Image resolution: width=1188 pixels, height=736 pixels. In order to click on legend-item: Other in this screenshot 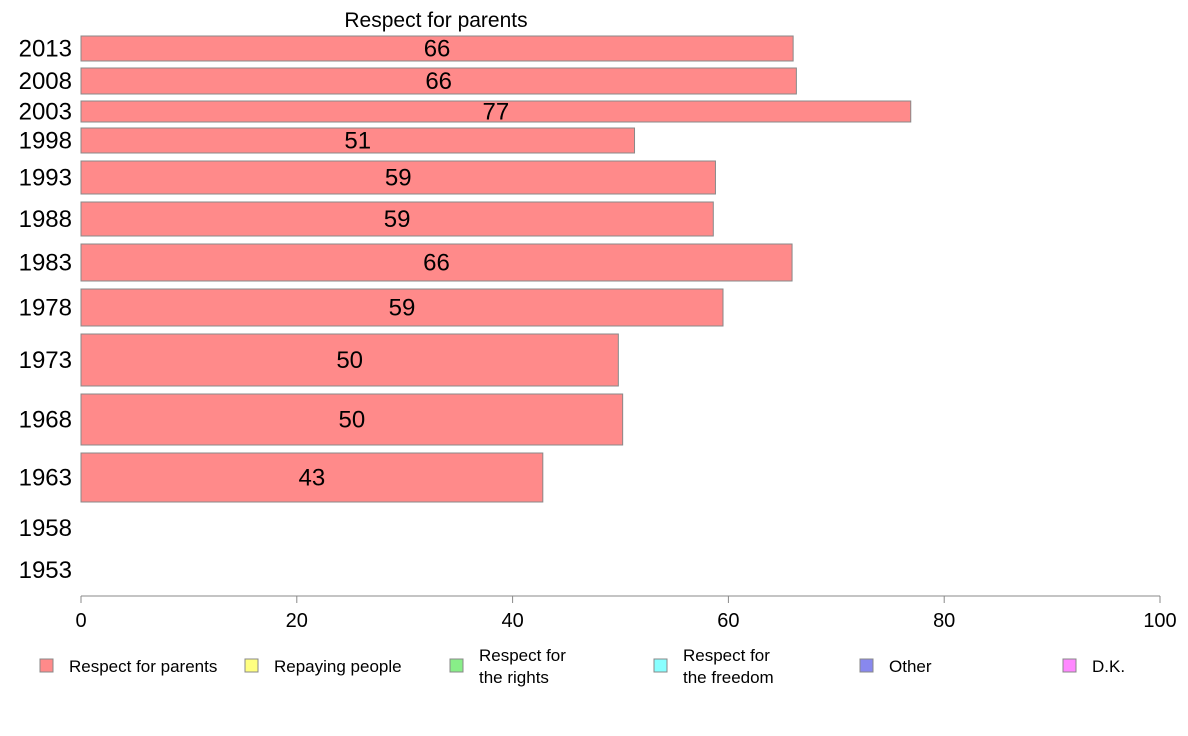, I will do `click(895, 666)`.